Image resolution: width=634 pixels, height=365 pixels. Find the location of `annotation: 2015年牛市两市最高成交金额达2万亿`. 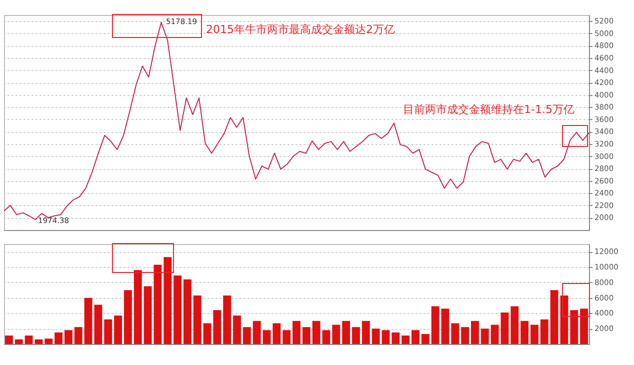

annotation: 2015年牛市两市最高成交金额达2万亿 is located at coordinates (300, 29).